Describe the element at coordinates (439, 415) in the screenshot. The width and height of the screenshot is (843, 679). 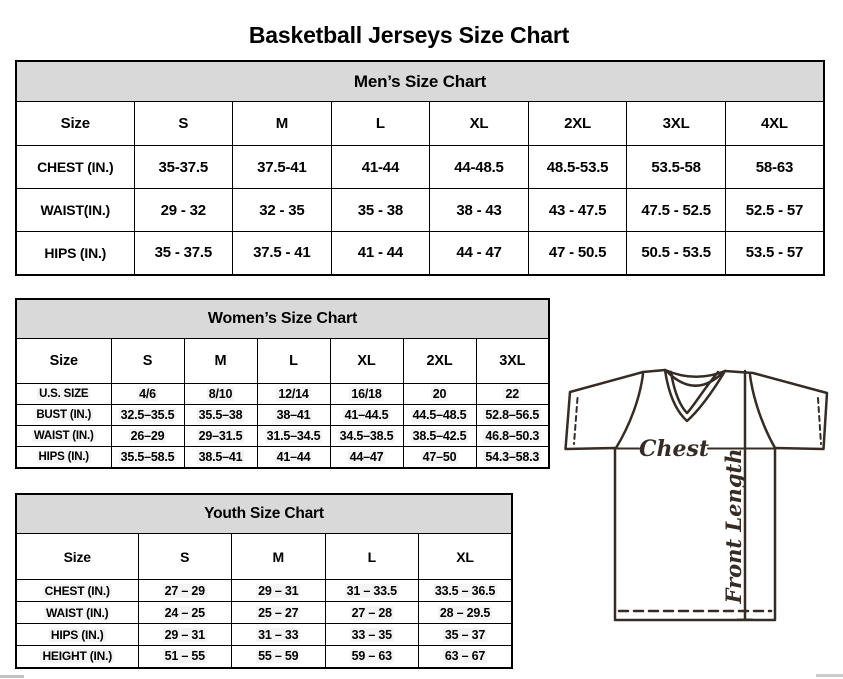
I see `size-cell: 44.5–48.5` at that location.